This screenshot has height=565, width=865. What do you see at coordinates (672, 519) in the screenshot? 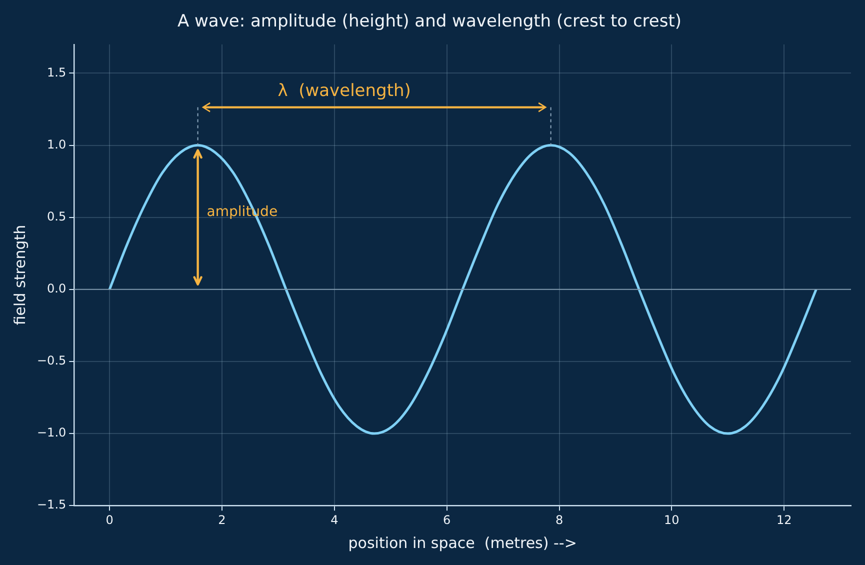
I see `x-tick-label: 10` at bounding box center [672, 519].